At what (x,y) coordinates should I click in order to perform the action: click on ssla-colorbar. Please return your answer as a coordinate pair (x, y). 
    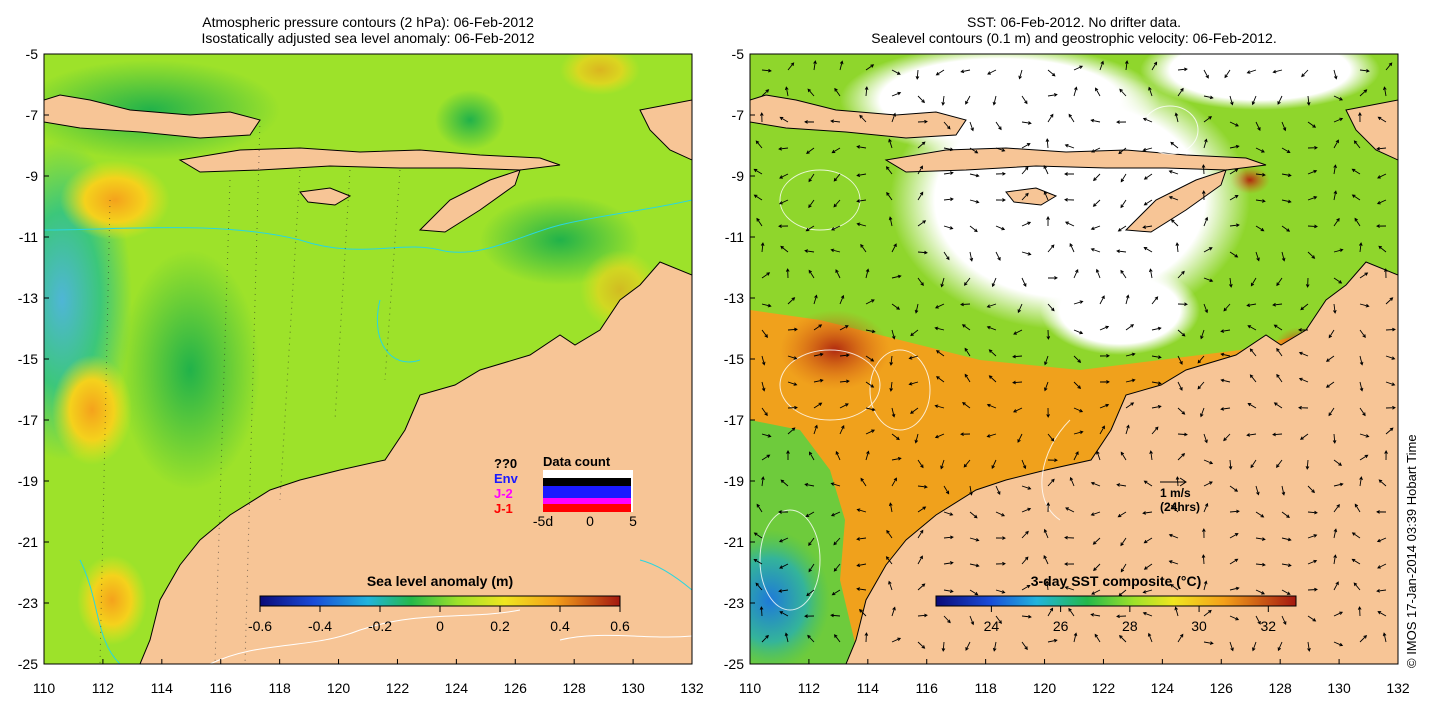
    Looking at the image, I should click on (440, 601).